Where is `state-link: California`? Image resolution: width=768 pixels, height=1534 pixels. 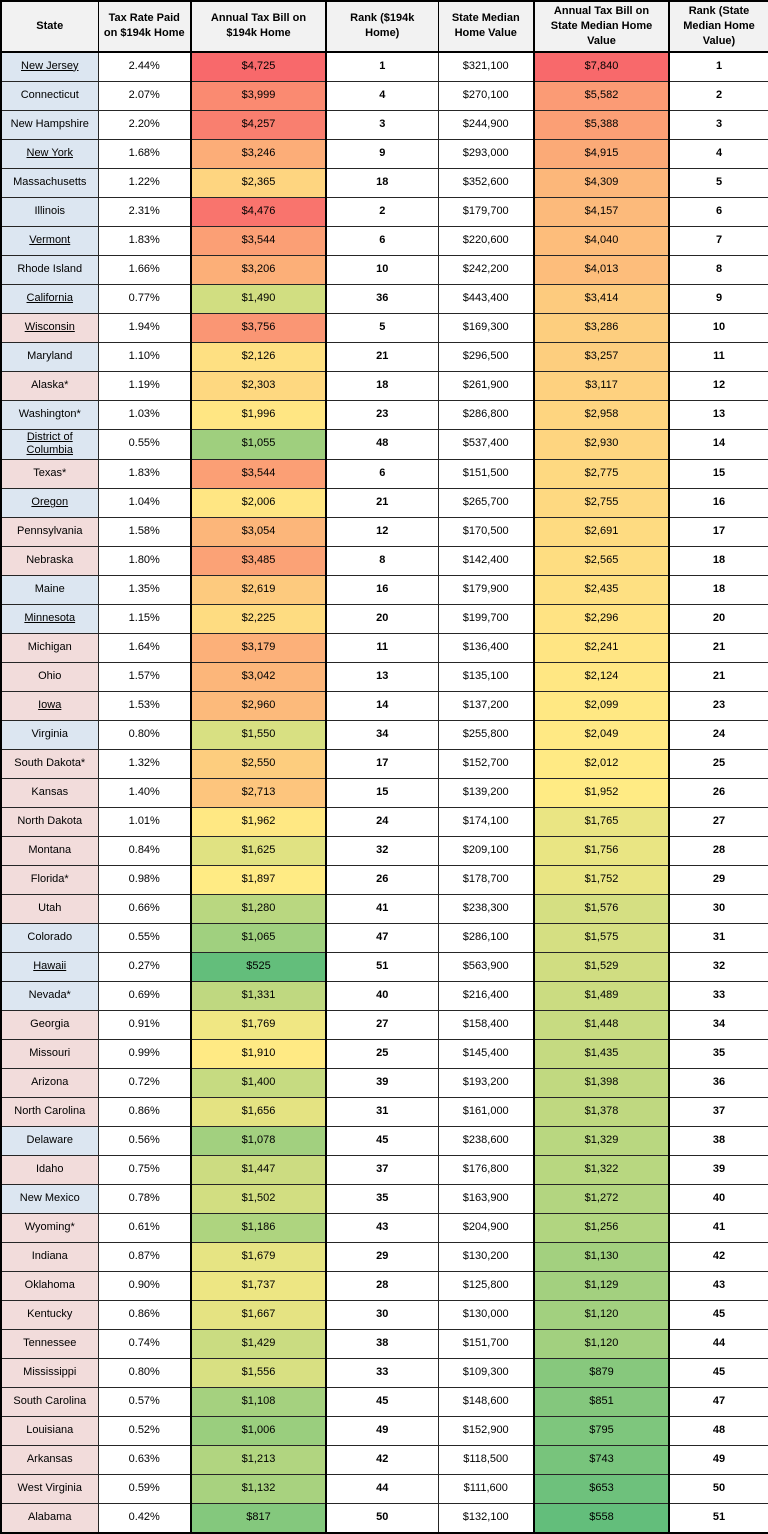
state-link: California is located at coordinates (49, 297).